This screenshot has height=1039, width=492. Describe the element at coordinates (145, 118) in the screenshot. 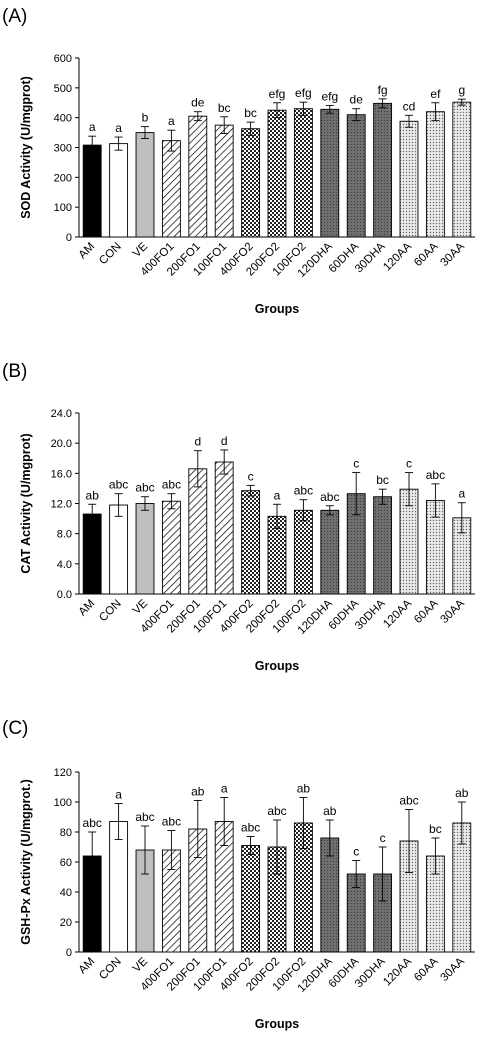

I see `significance-letter: b` at that location.